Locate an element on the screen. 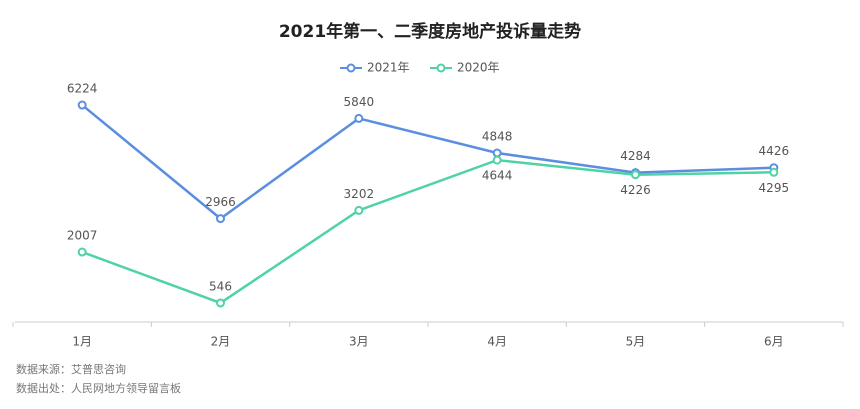 The height and width of the screenshot is (409, 860). data-label: 4226 is located at coordinates (635, 190).